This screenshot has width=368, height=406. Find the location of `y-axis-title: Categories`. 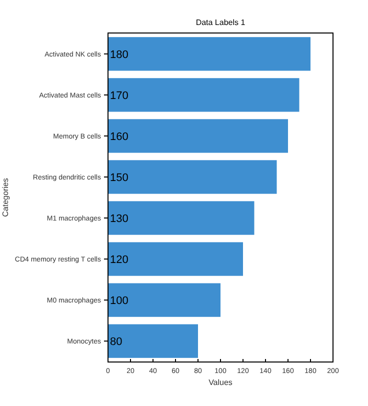

y-axis-title: Categories is located at coordinates (5, 197).